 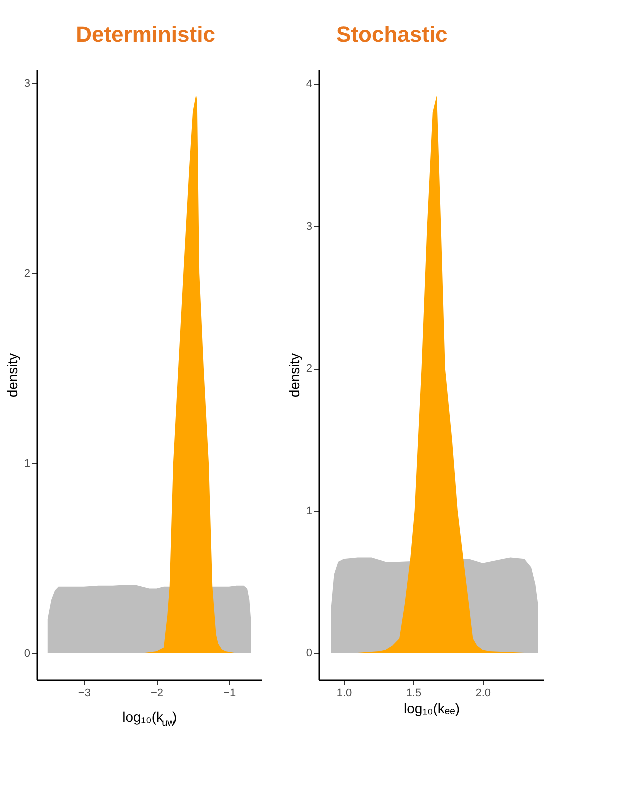 What do you see at coordinates (432, 708) in the screenshot?
I see `x-axis-title: log₁₀(kₑₑ)` at bounding box center [432, 708].